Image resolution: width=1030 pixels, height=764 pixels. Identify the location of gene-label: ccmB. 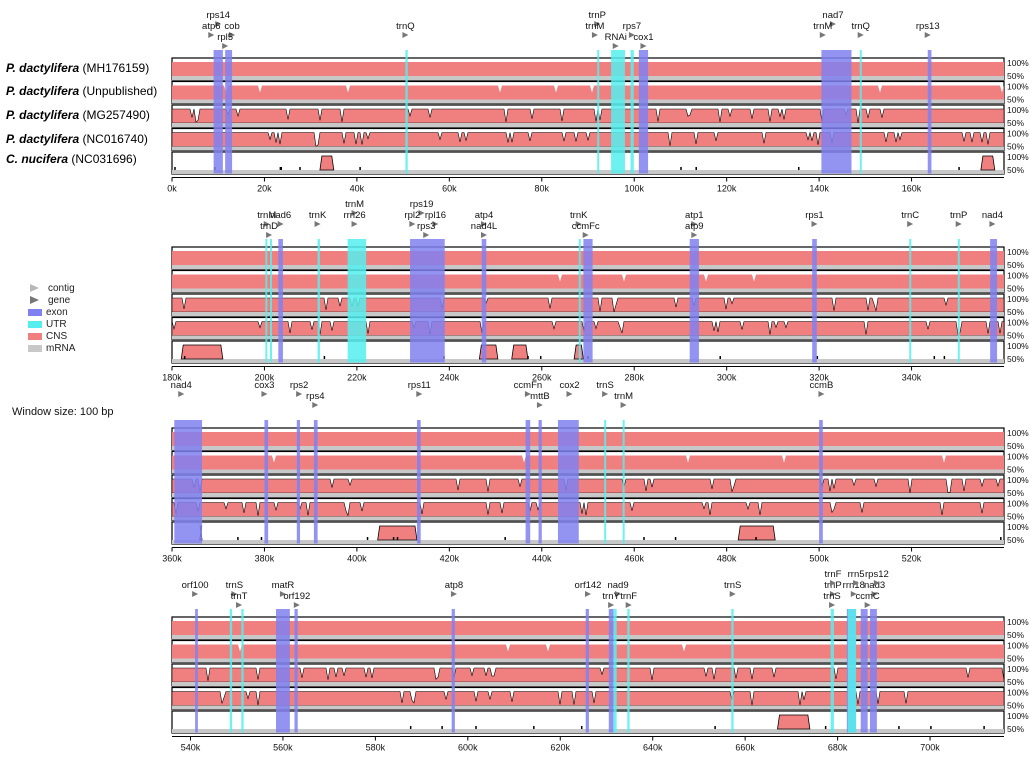
(822, 385).